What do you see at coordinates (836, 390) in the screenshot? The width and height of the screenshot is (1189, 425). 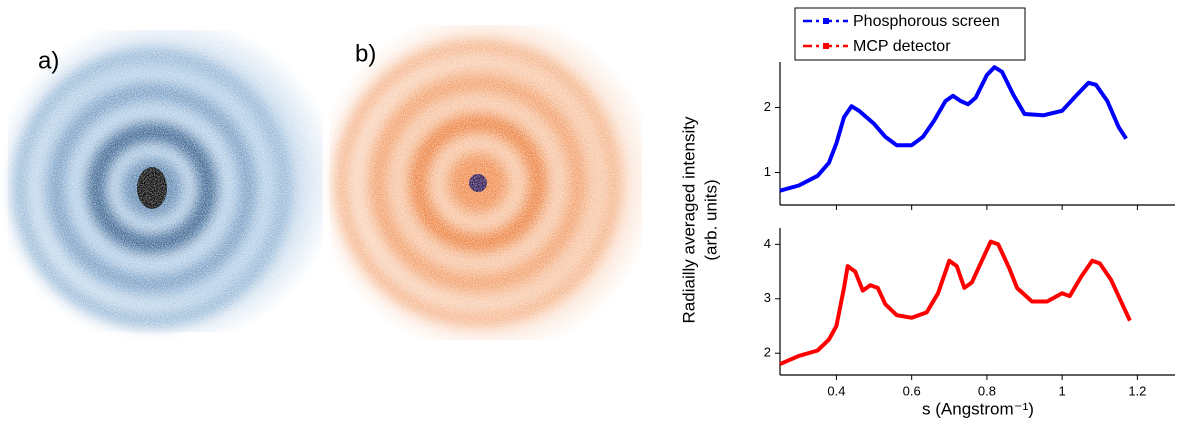 I see `x-tick-label: 0.4` at bounding box center [836, 390].